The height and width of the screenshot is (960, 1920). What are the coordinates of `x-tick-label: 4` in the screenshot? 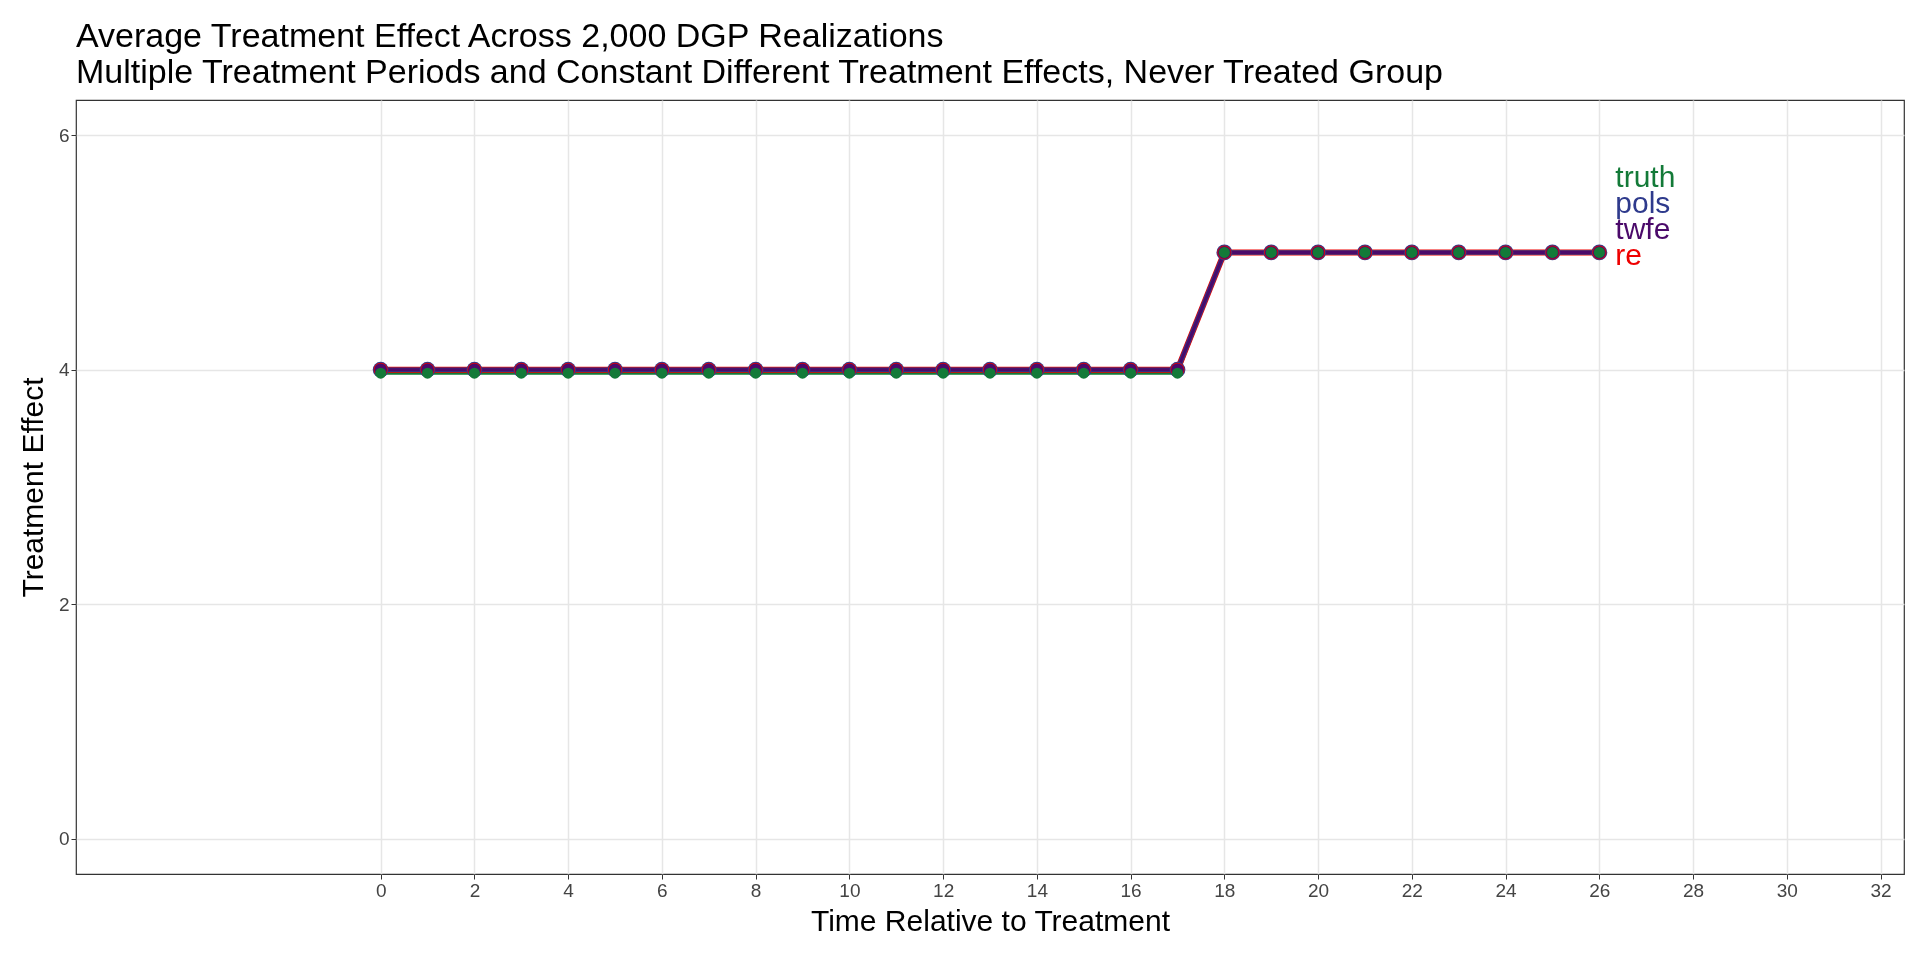 It's located at (569, 890).